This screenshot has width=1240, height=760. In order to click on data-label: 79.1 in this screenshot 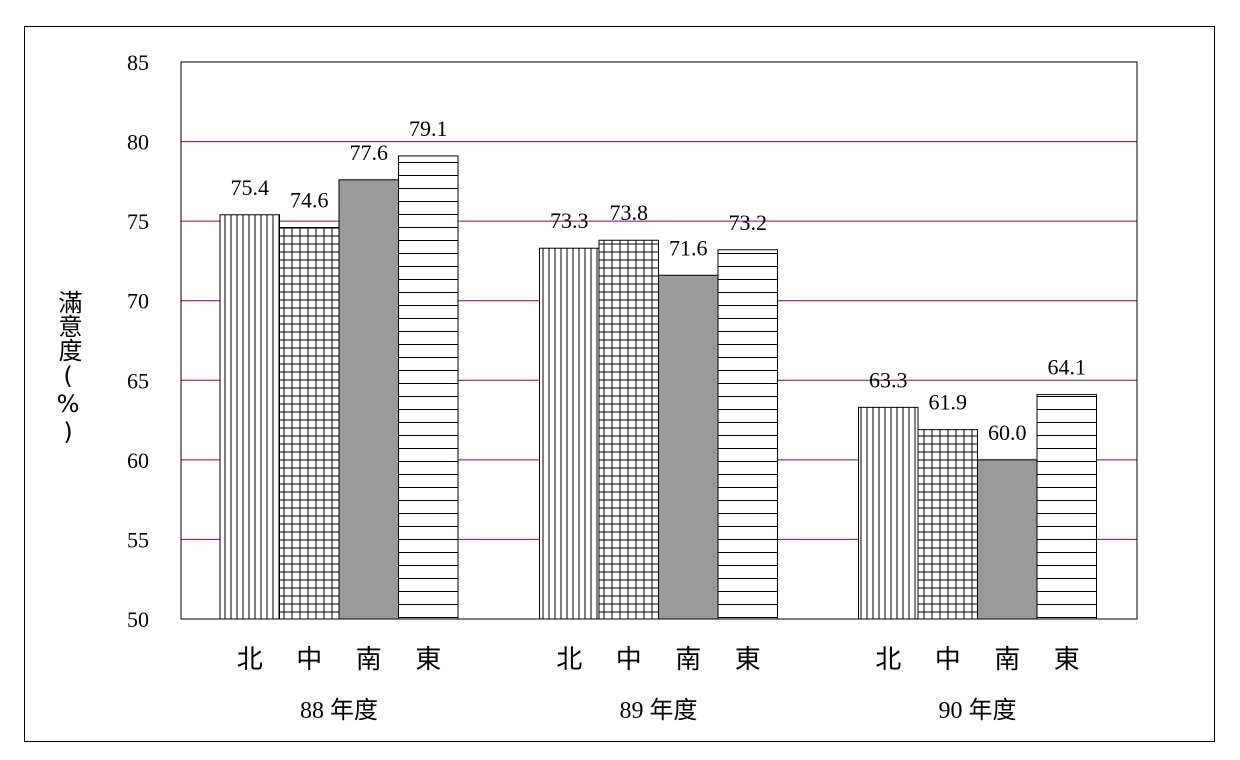, I will do `click(428, 128)`.